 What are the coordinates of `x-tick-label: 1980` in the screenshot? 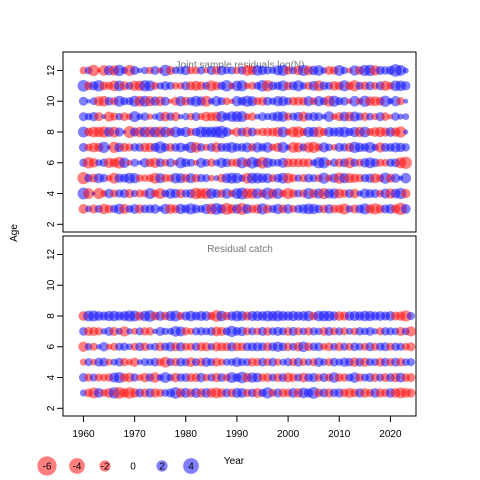 It's located at (186, 434).